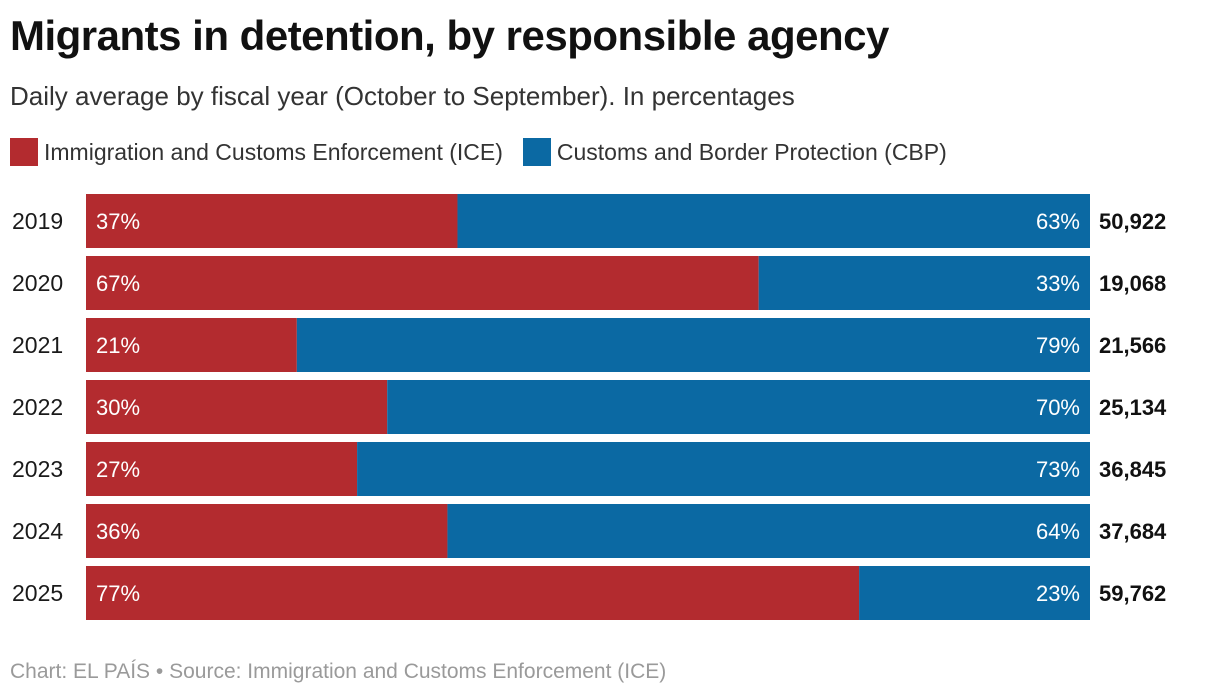 The height and width of the screenshot is (696, 1220). I want to click on year-label: 2020, so click(37, 283).